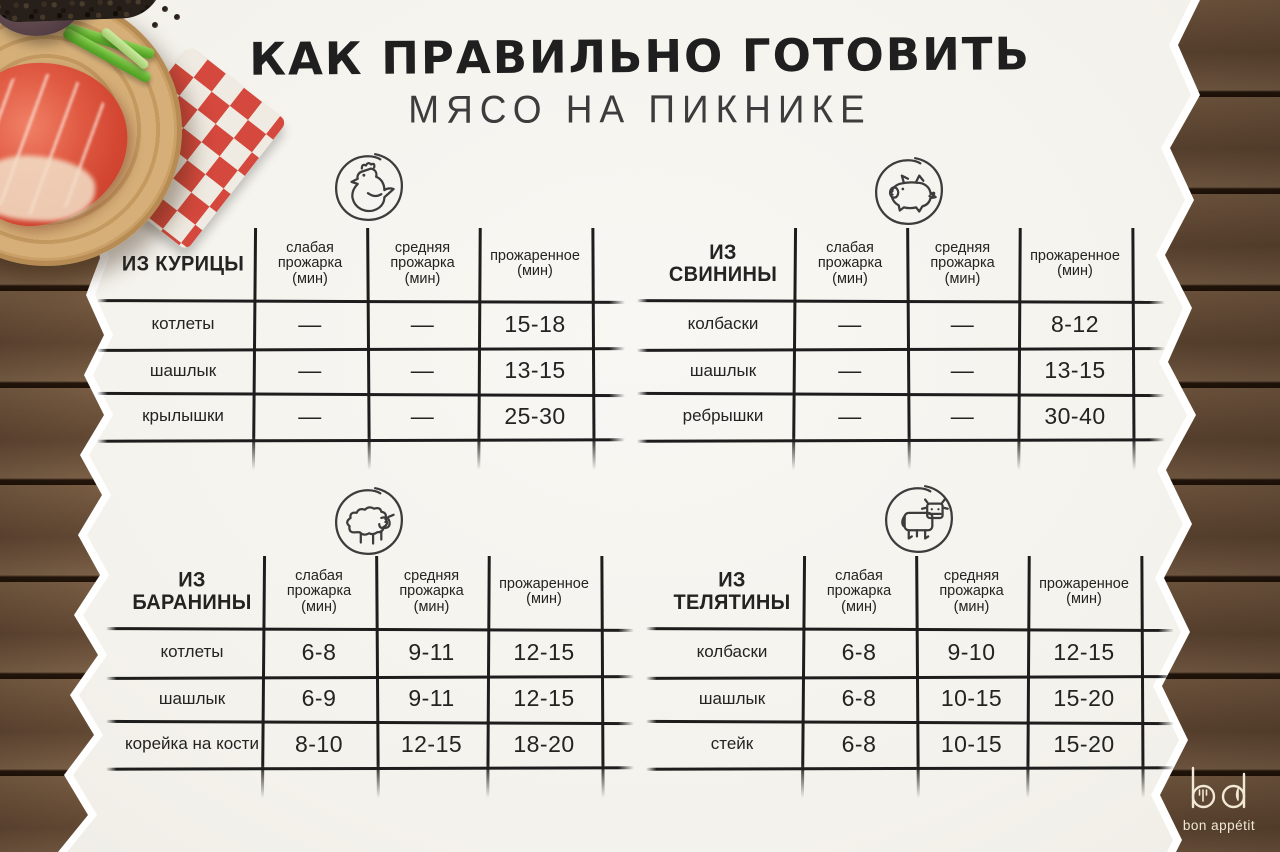 The height and width of the screenshot is (852, 1280). What do you see at coordinates (732, 744) in the screenshot?
I see `row-label: стейк` at bounding box center [732, 744].